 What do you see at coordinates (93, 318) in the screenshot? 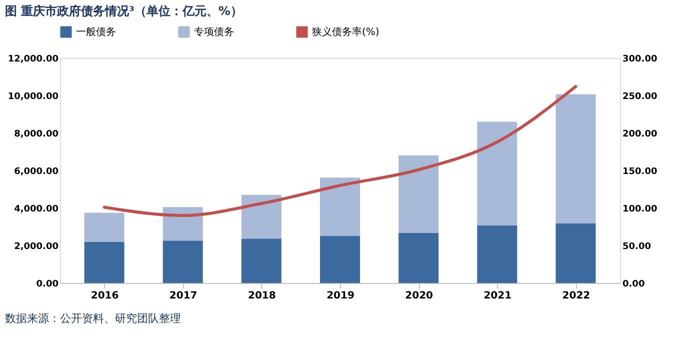
I see `source-note: 数据来源：公开资料、研究团队整理` at bounding box center [93, 318].